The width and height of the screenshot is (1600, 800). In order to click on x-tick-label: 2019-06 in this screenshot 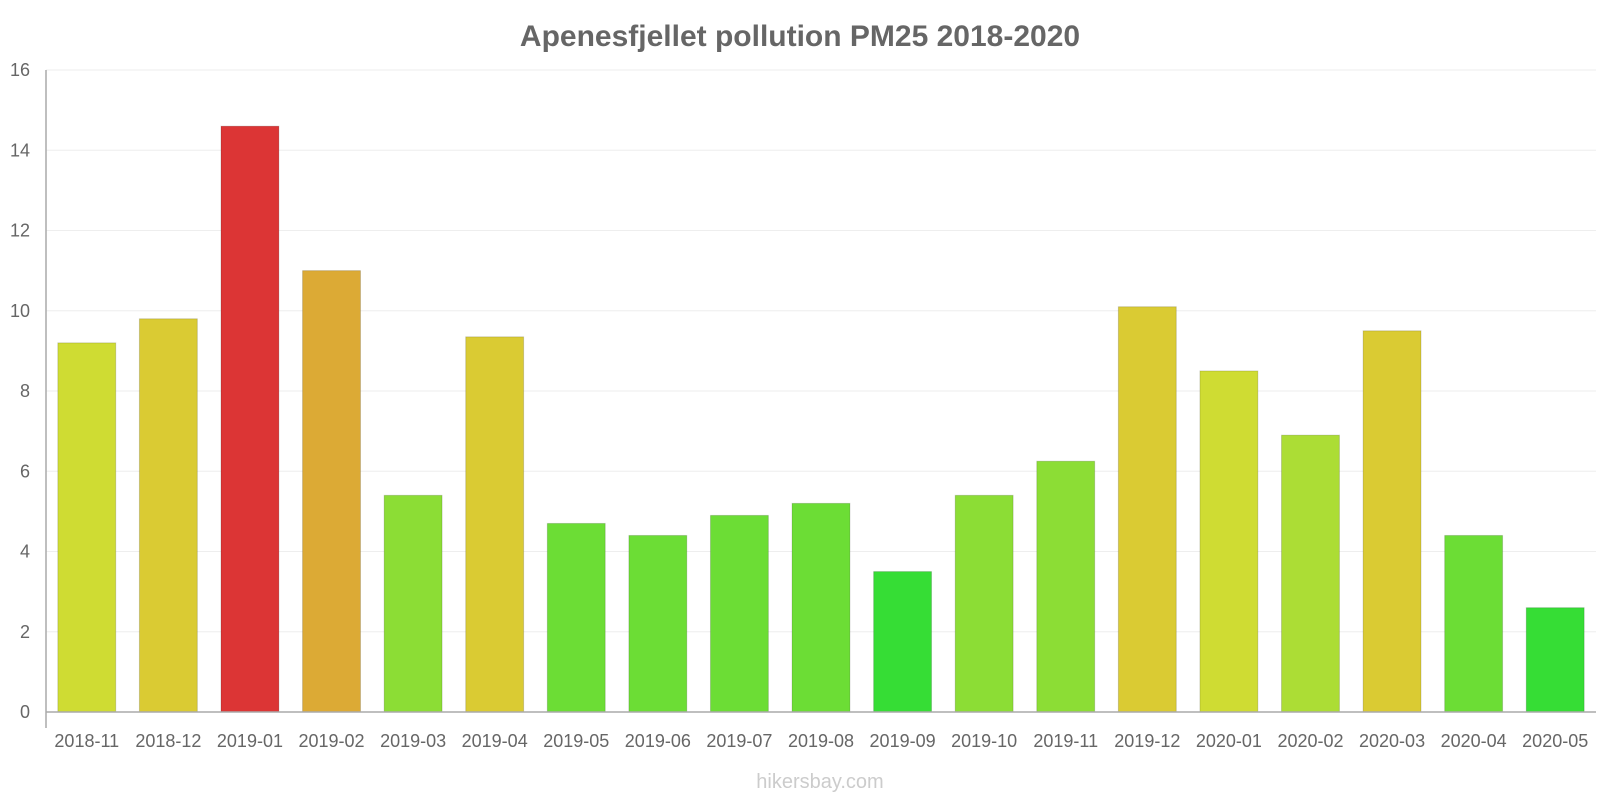, I will do `click(658, 741)`.